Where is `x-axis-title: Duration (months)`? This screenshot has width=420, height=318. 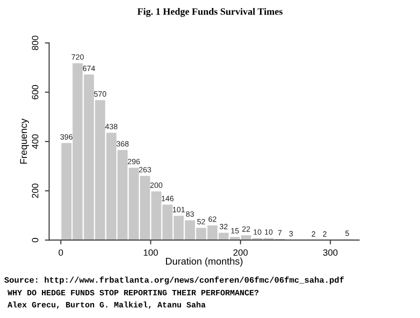
x-axis-title: Duration (months) is located at coordinates (204, 262).